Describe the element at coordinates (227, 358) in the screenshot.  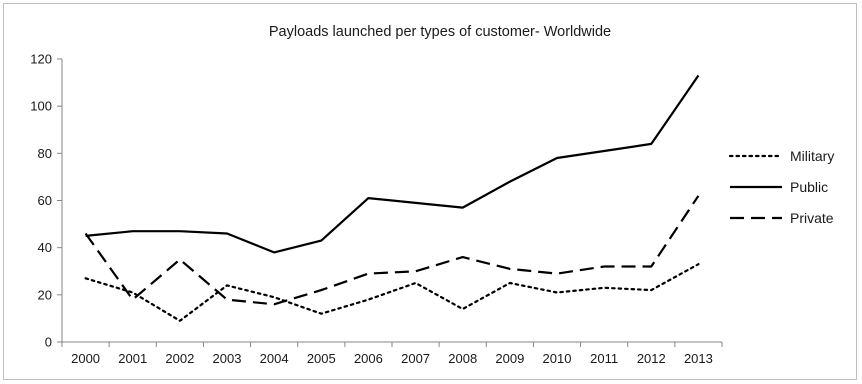
I see `x-tick-label: 2003` at that location.